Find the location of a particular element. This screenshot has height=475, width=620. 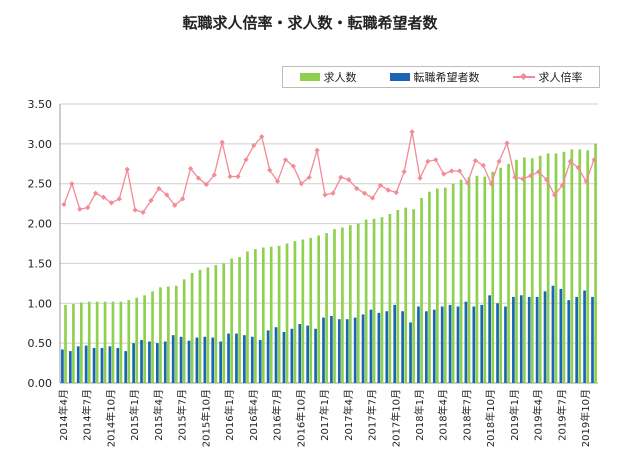

legend-label-job-seekers: 転職希望者数 is located at coordinates (446, 77).